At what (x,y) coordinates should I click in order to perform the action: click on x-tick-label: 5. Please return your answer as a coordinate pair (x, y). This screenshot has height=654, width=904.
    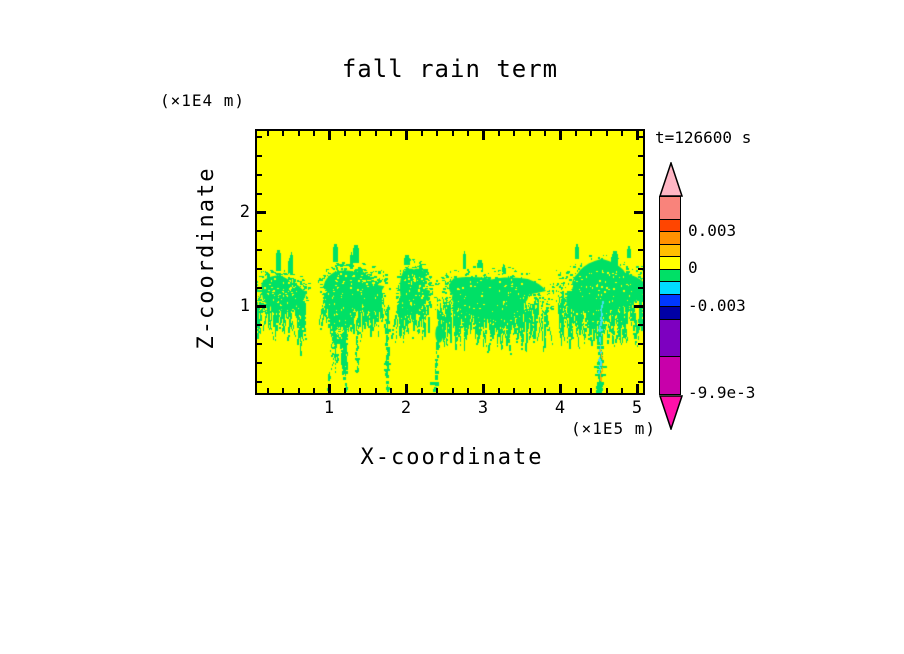
    Looking at the image, I should click on (637, 408).